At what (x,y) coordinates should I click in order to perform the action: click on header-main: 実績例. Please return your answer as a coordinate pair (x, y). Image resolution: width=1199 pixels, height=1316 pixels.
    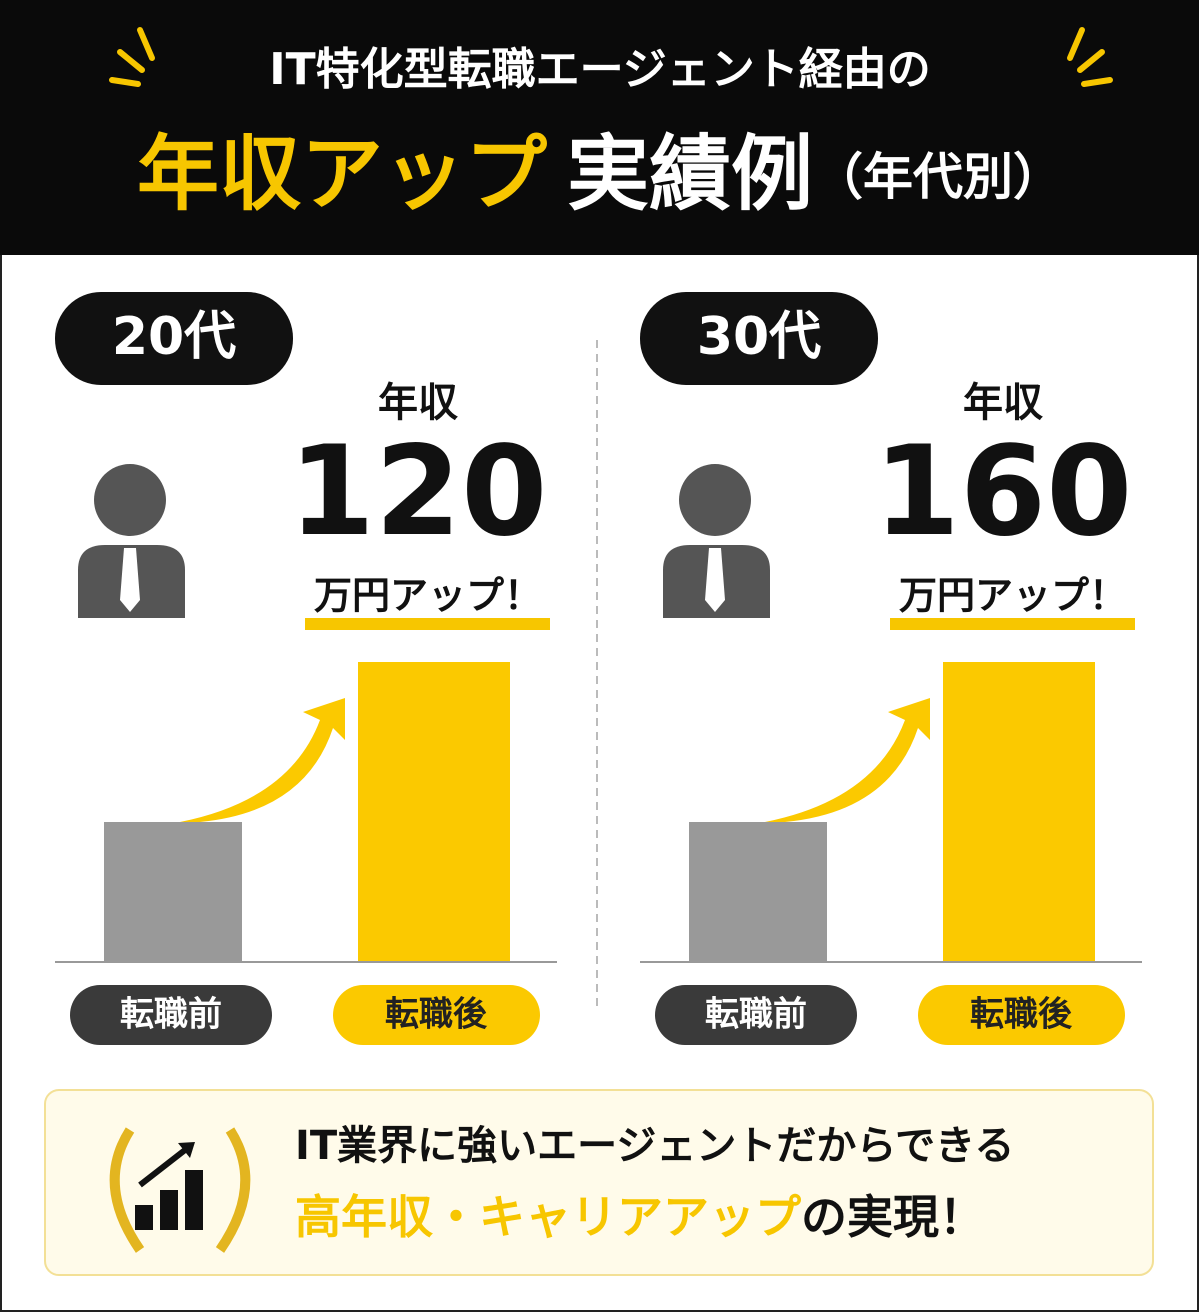
    Looking at the image, I should click on (690, 174).